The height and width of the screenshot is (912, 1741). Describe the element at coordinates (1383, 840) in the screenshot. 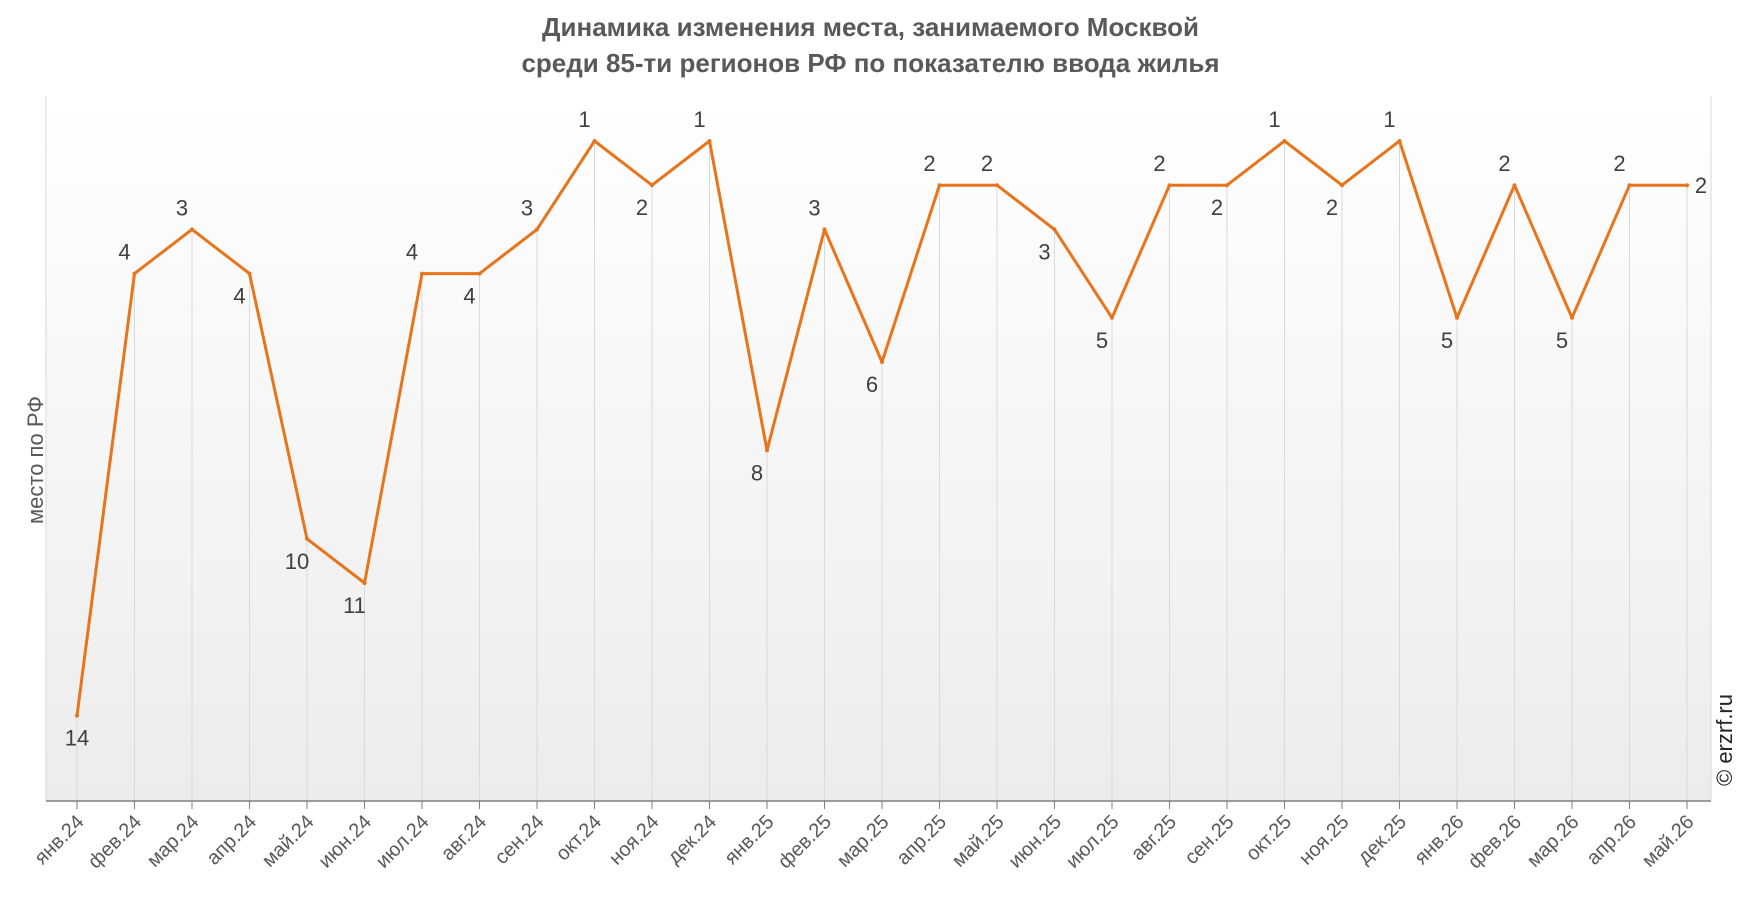

I see `x-tick-label: дек.25` at that location.